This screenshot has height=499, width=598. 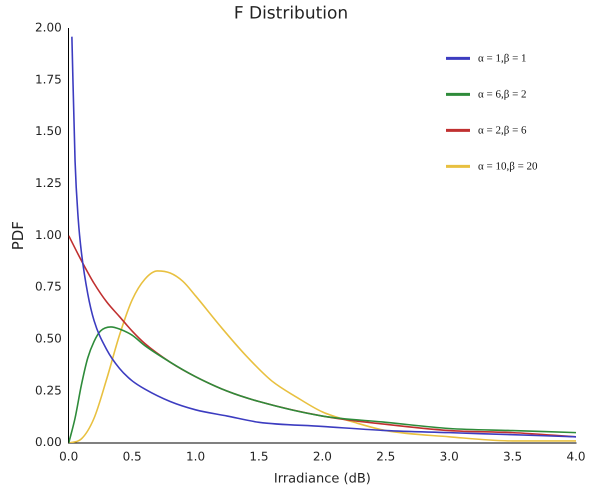 I want to click on y-axis-title: PDF, so click(x=17, y=235).